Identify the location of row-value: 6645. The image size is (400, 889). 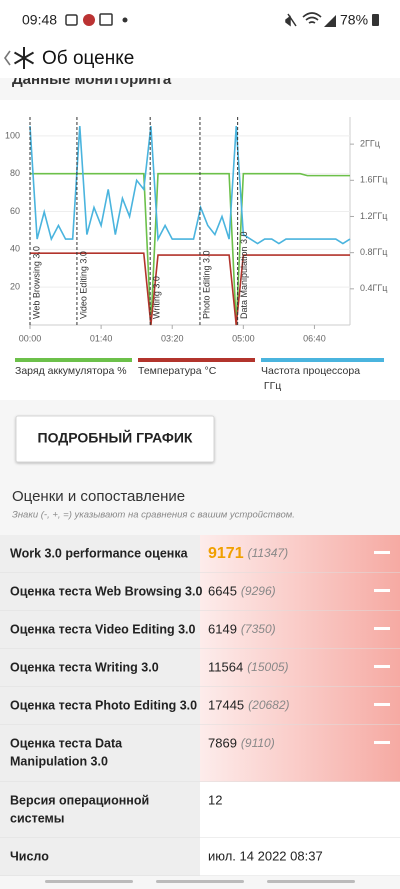
(222, 590).